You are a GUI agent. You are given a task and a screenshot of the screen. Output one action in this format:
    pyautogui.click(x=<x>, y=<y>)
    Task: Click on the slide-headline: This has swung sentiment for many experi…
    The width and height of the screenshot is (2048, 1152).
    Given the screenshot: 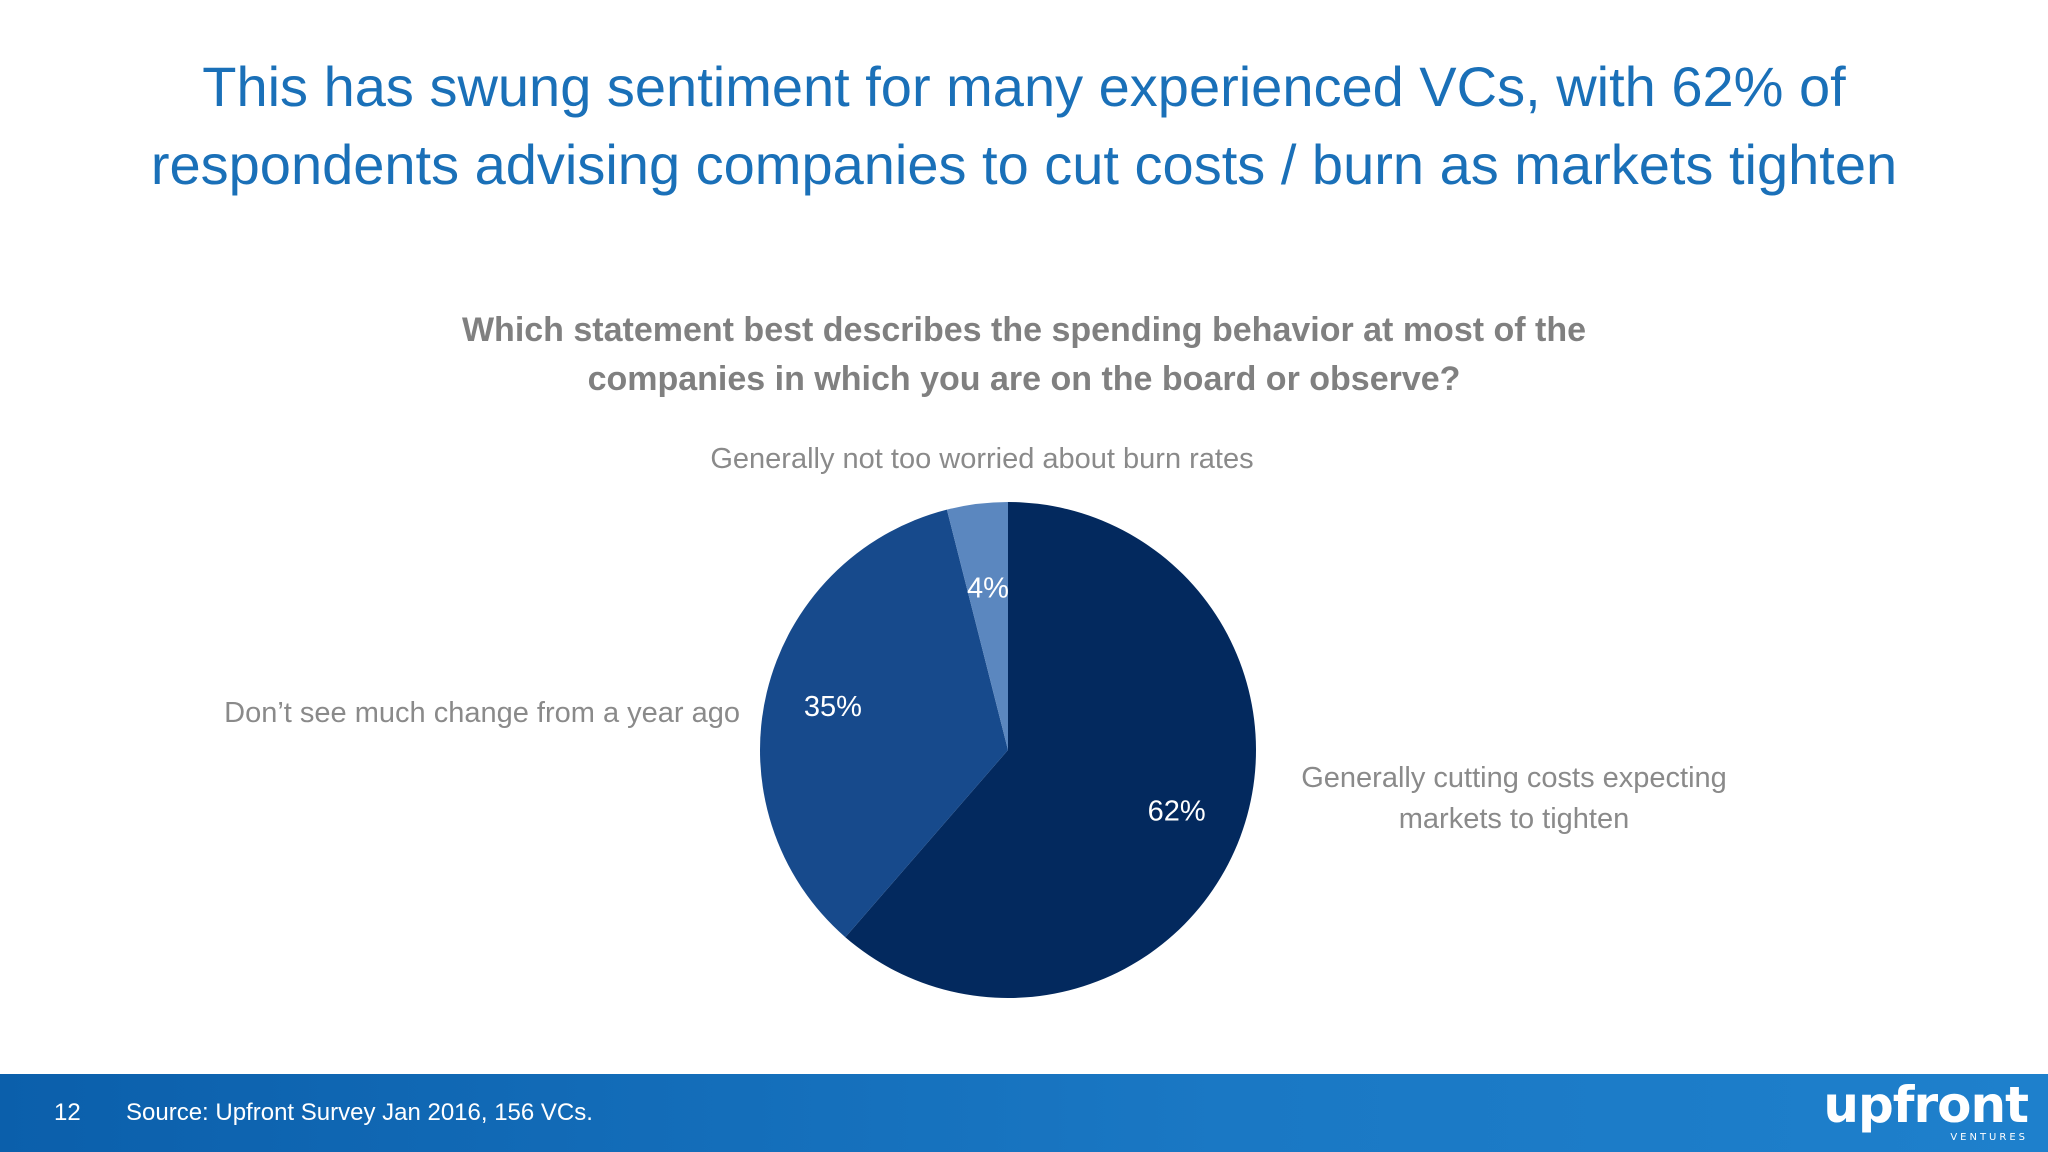 What is the action you would take?
    pyautogui.click(x=1024, y=125)
    